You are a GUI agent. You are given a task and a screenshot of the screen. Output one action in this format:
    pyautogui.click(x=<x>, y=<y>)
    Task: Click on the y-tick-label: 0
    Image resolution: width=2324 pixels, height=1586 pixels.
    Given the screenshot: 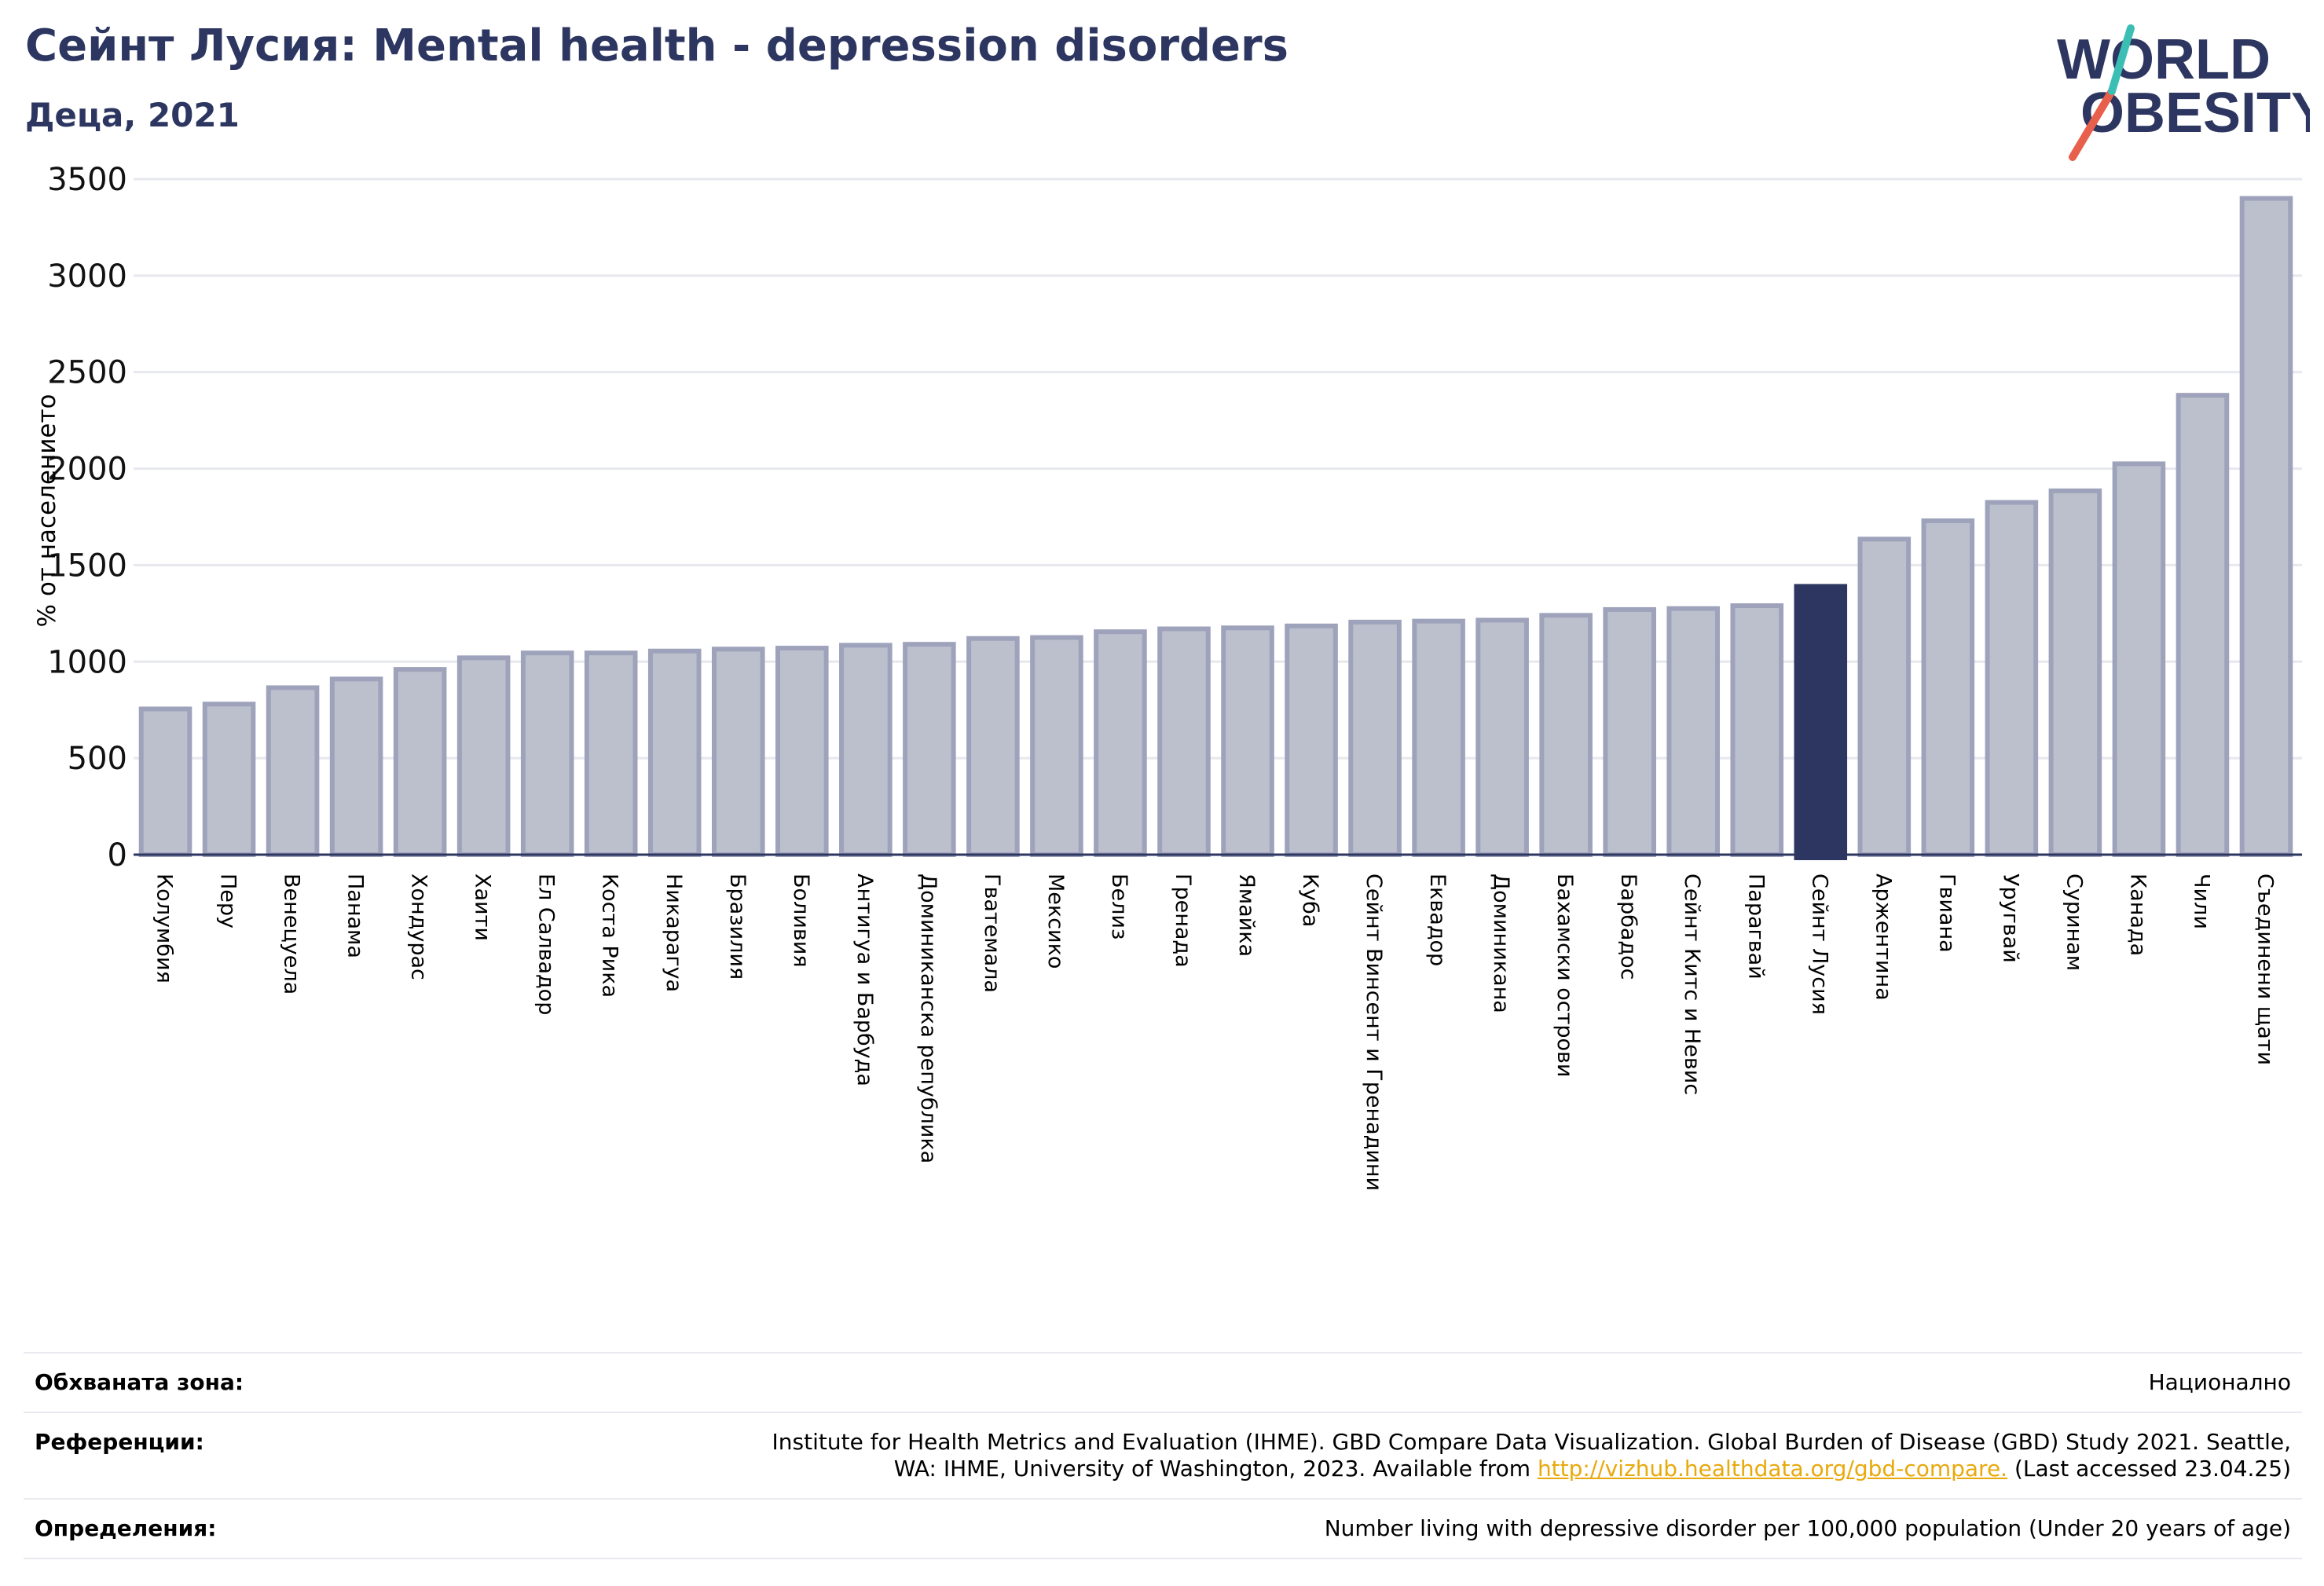 What is the action you would take?
    pyautogui.click(x=117, y=856)
    